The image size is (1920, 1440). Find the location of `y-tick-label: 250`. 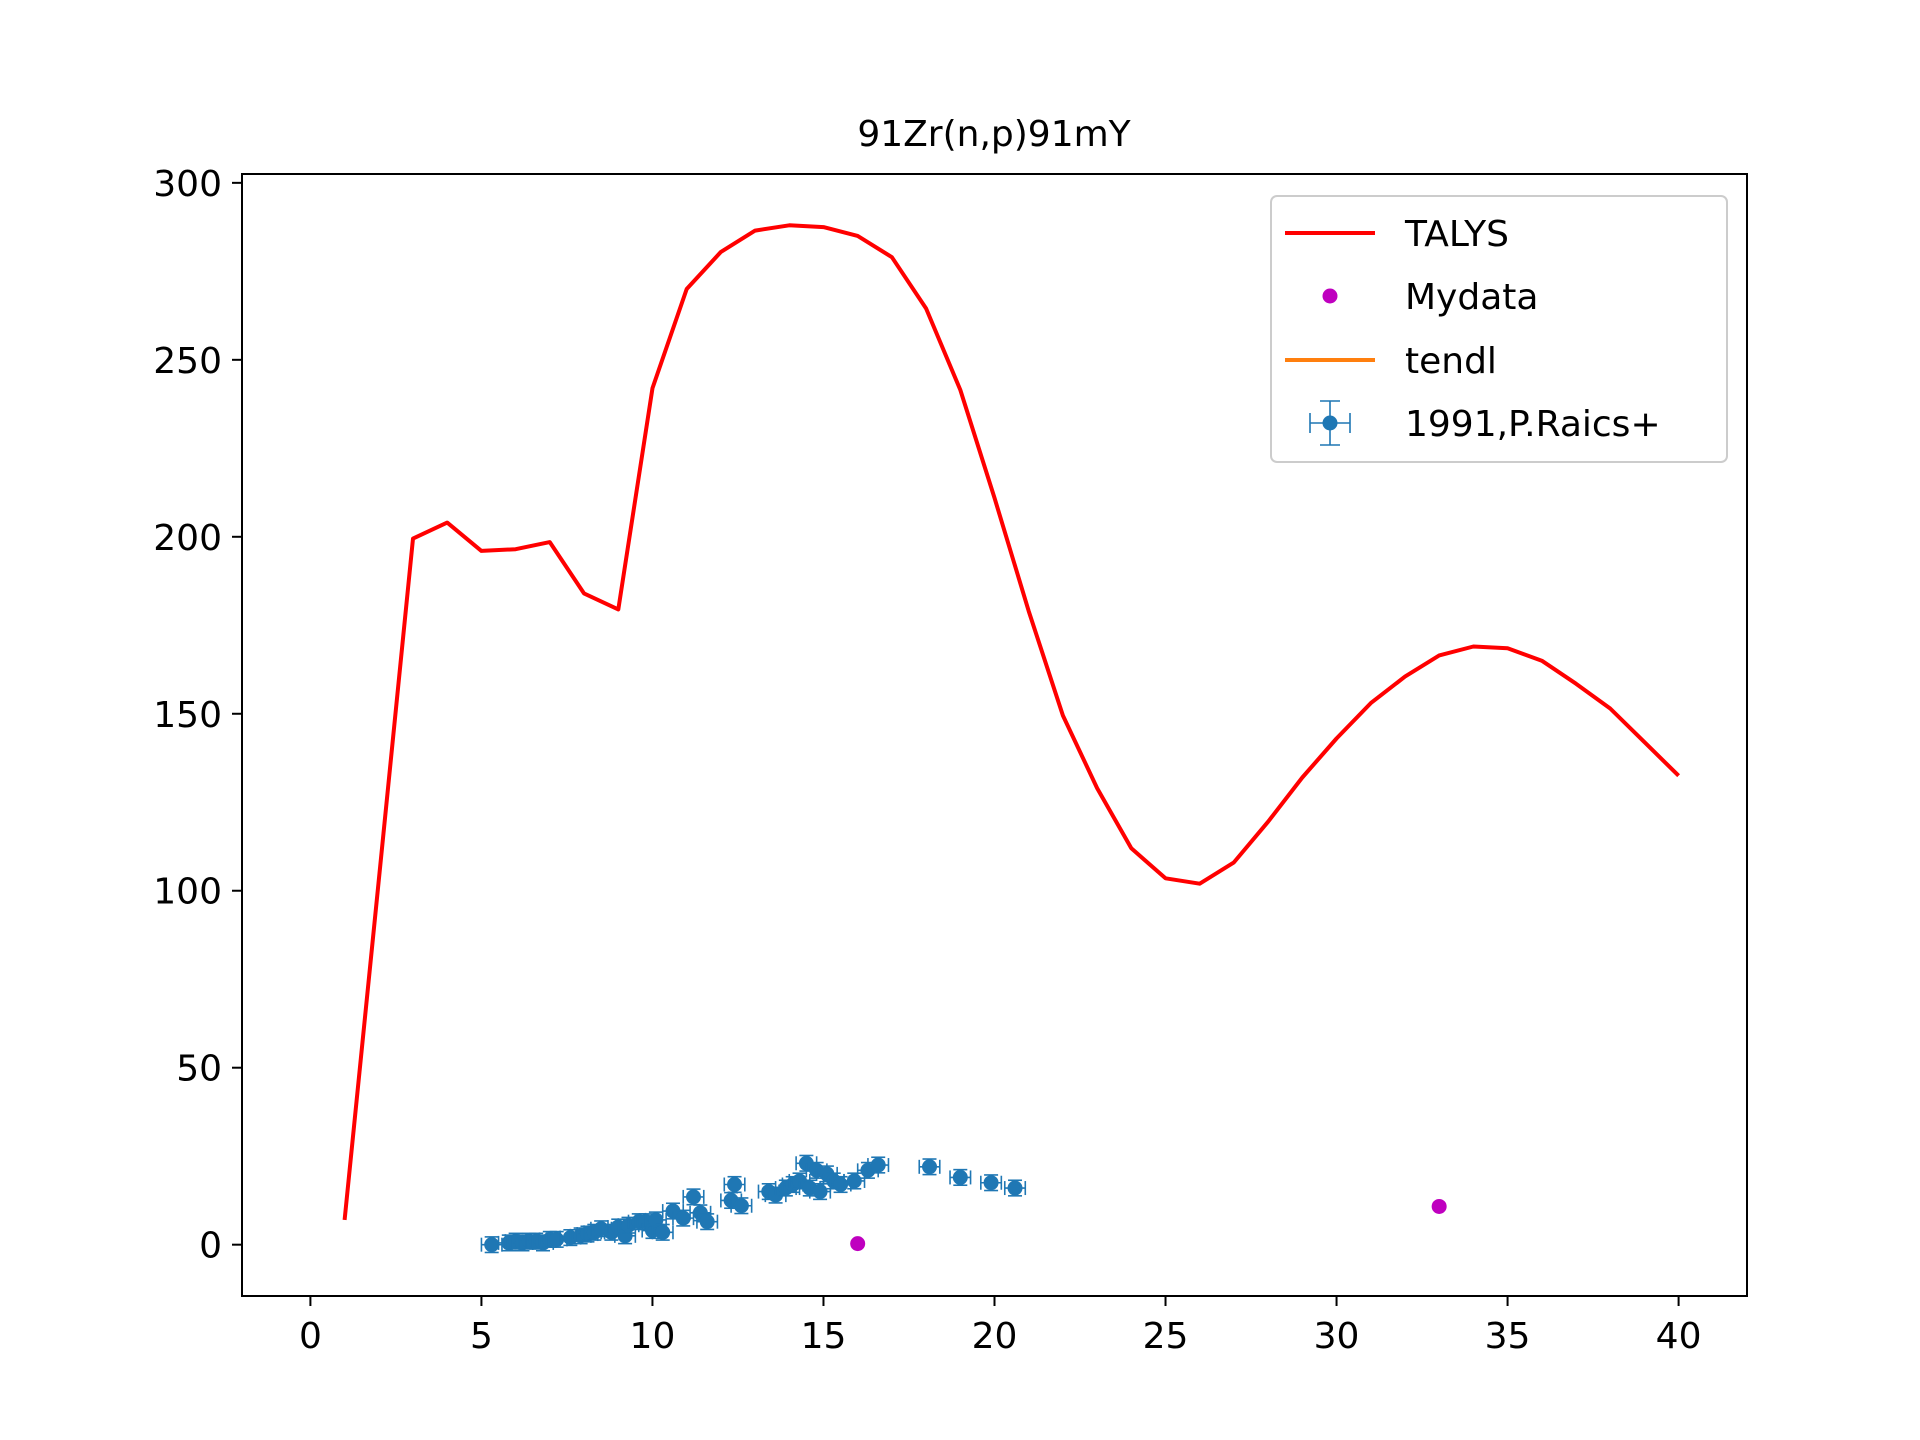

y-tick-label: 250 is located at coordinates (187, 361).